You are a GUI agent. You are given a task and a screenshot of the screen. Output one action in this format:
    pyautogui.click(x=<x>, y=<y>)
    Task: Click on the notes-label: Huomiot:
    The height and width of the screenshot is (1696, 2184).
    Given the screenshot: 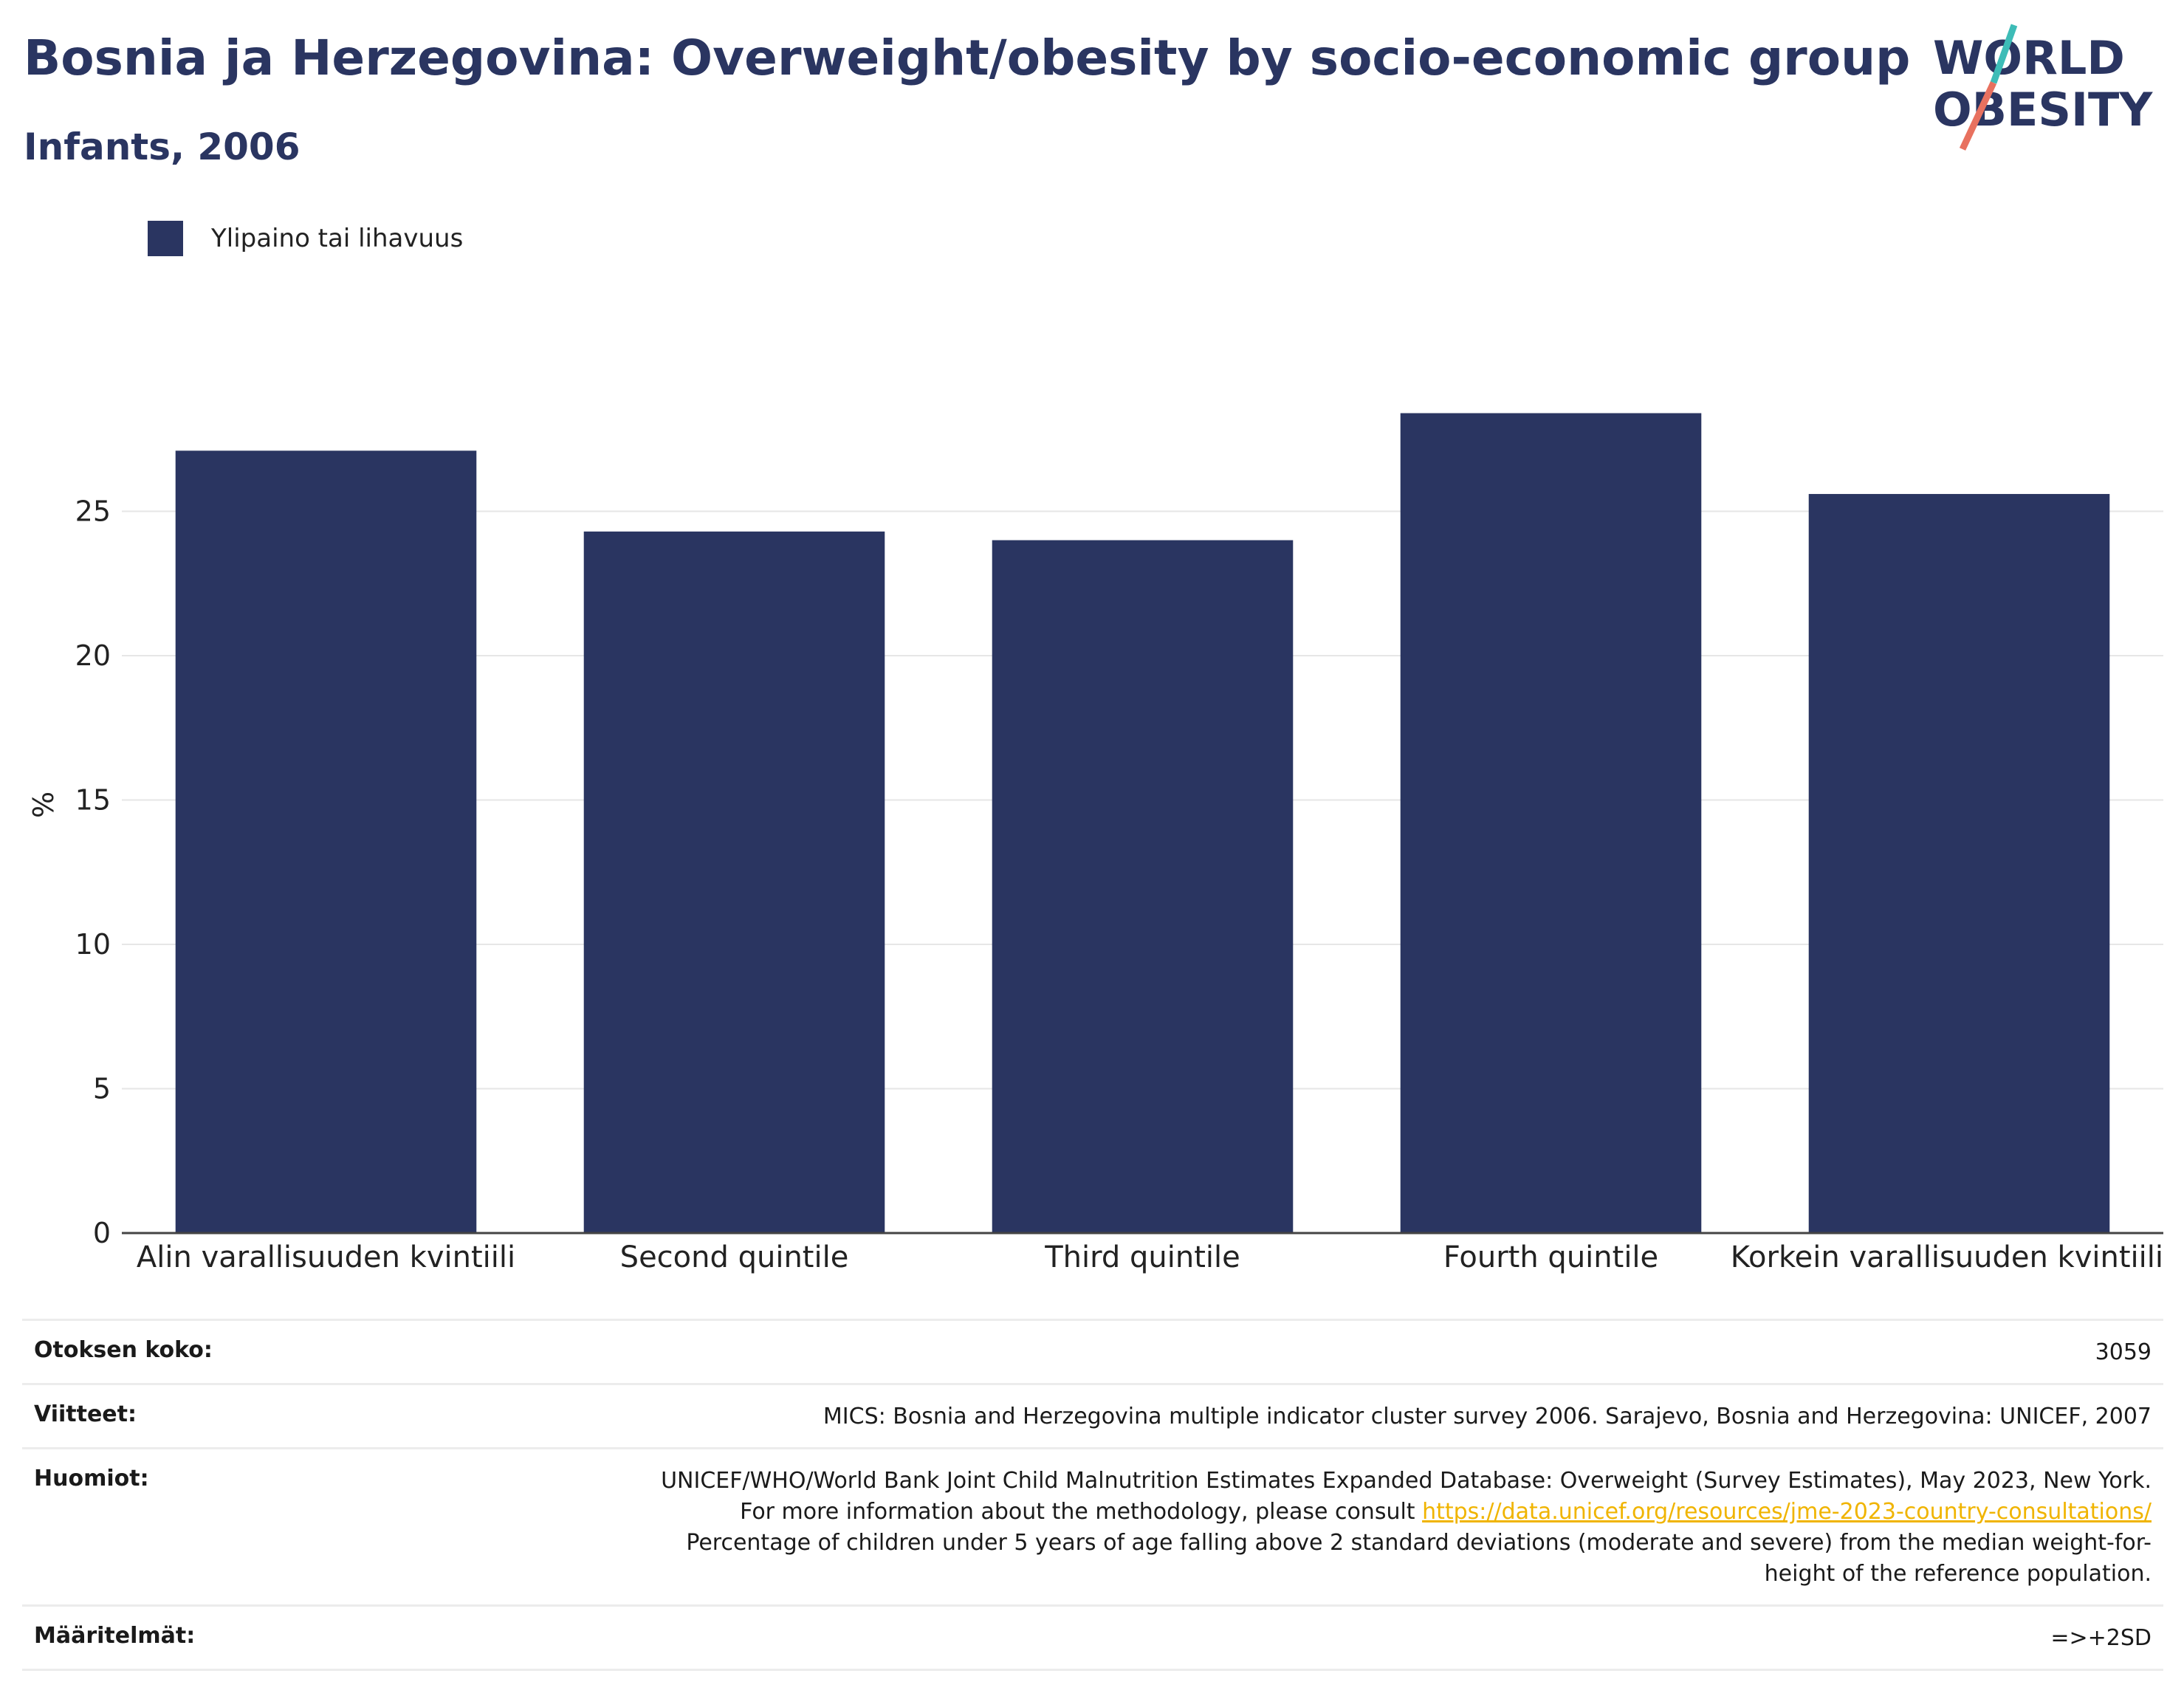 What is the action you would take?
    pyautogui.click(x=92, y=1478)
    